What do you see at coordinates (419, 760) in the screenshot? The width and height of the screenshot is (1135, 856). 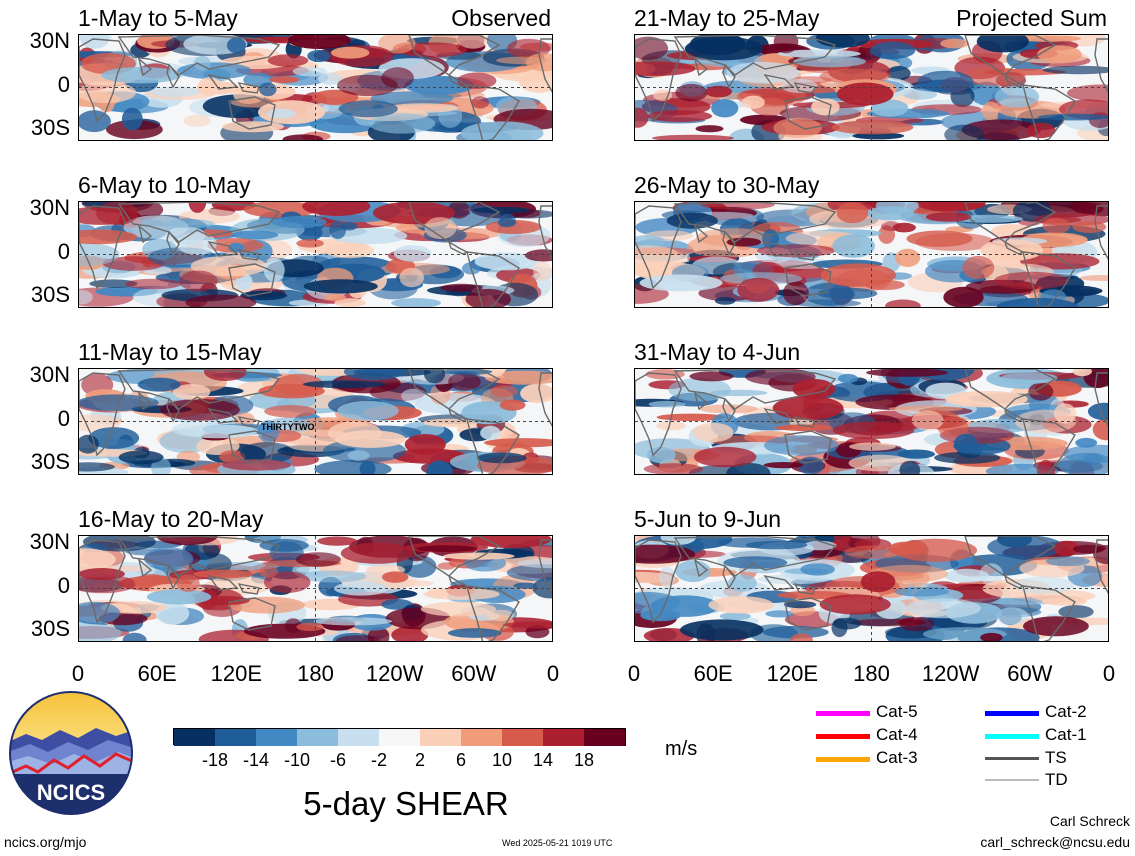 I see `colorbar-tick-label: 2` at bounding box center [419, 760].